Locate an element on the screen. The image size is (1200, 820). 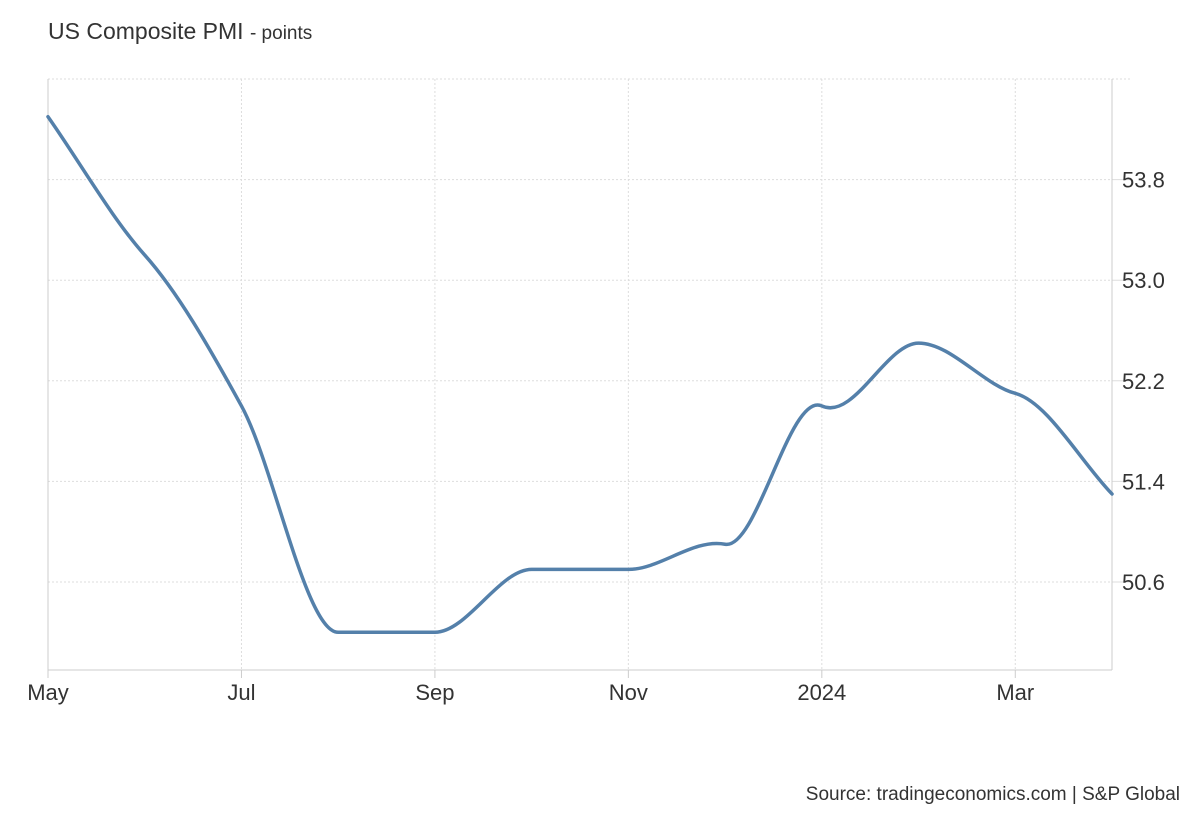
y-tick-label: 53.8 is located at coordinates (1143, 180).